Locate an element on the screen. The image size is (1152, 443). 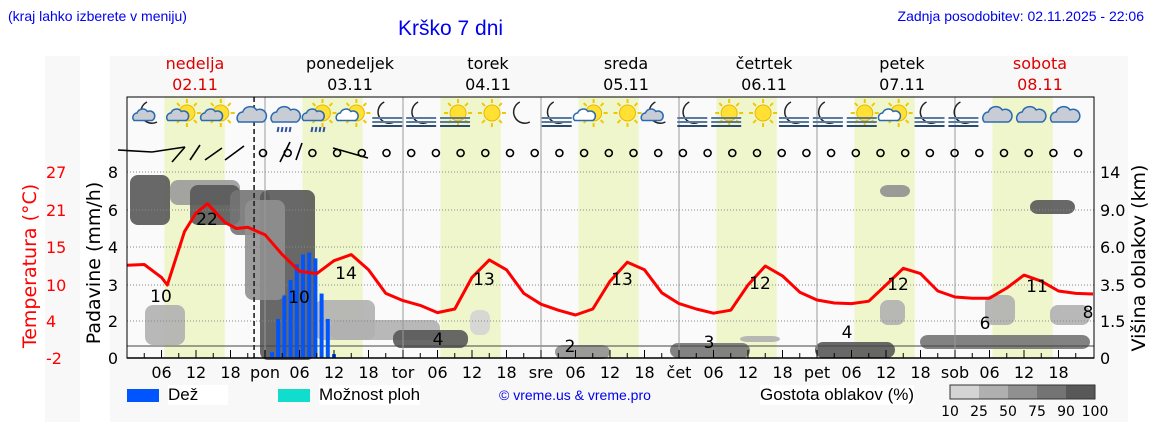
sun-rain-cloud-icon is located at coordinates (319, 116).